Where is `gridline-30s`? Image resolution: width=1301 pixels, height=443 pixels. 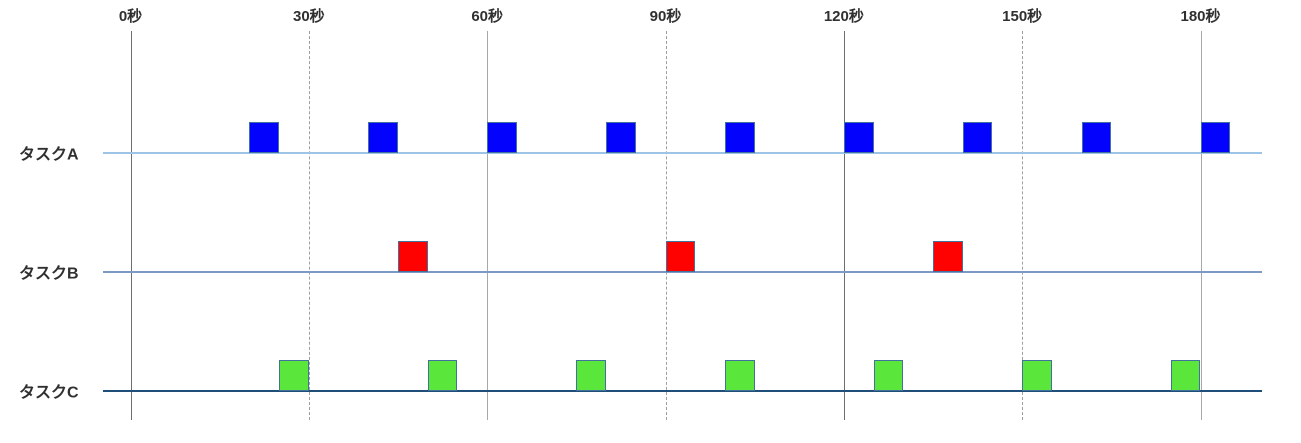
gridline-30s is located at coordinates (309, 225).